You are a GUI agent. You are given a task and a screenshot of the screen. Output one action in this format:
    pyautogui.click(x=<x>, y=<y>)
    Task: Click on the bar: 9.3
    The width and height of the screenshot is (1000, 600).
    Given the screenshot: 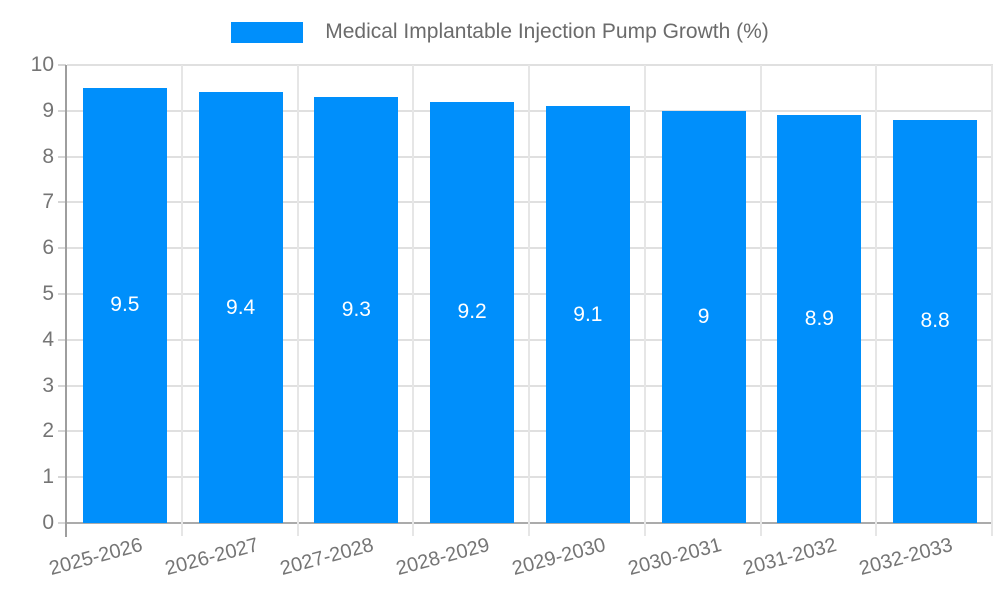 What is the action you would take?
    pyautogui.click(x=356, y=310)
    